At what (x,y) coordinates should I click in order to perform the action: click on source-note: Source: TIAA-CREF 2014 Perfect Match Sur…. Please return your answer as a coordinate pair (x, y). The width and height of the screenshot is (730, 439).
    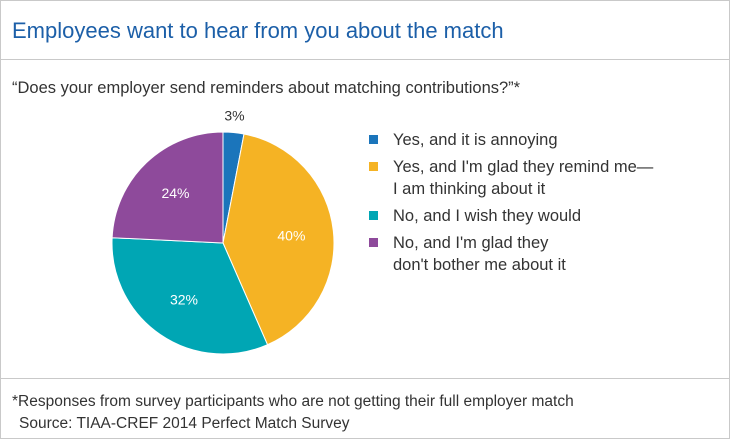
    Looking at the image, I should click on (184, 423).